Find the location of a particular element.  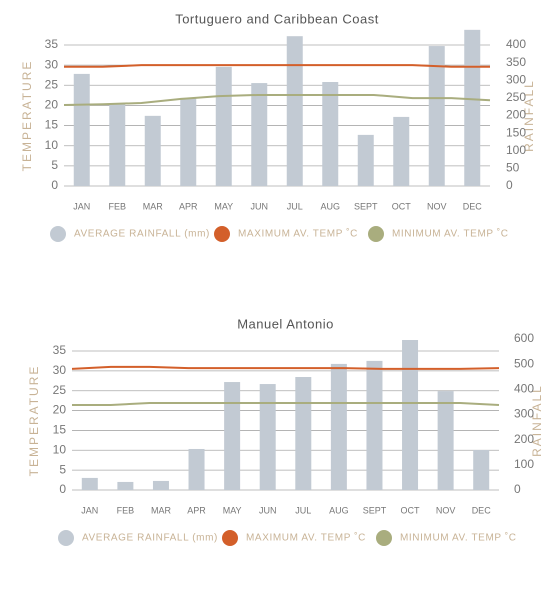

chart-title: Tortuguero and Caribbean Coast is located at coordinates (277, 18).